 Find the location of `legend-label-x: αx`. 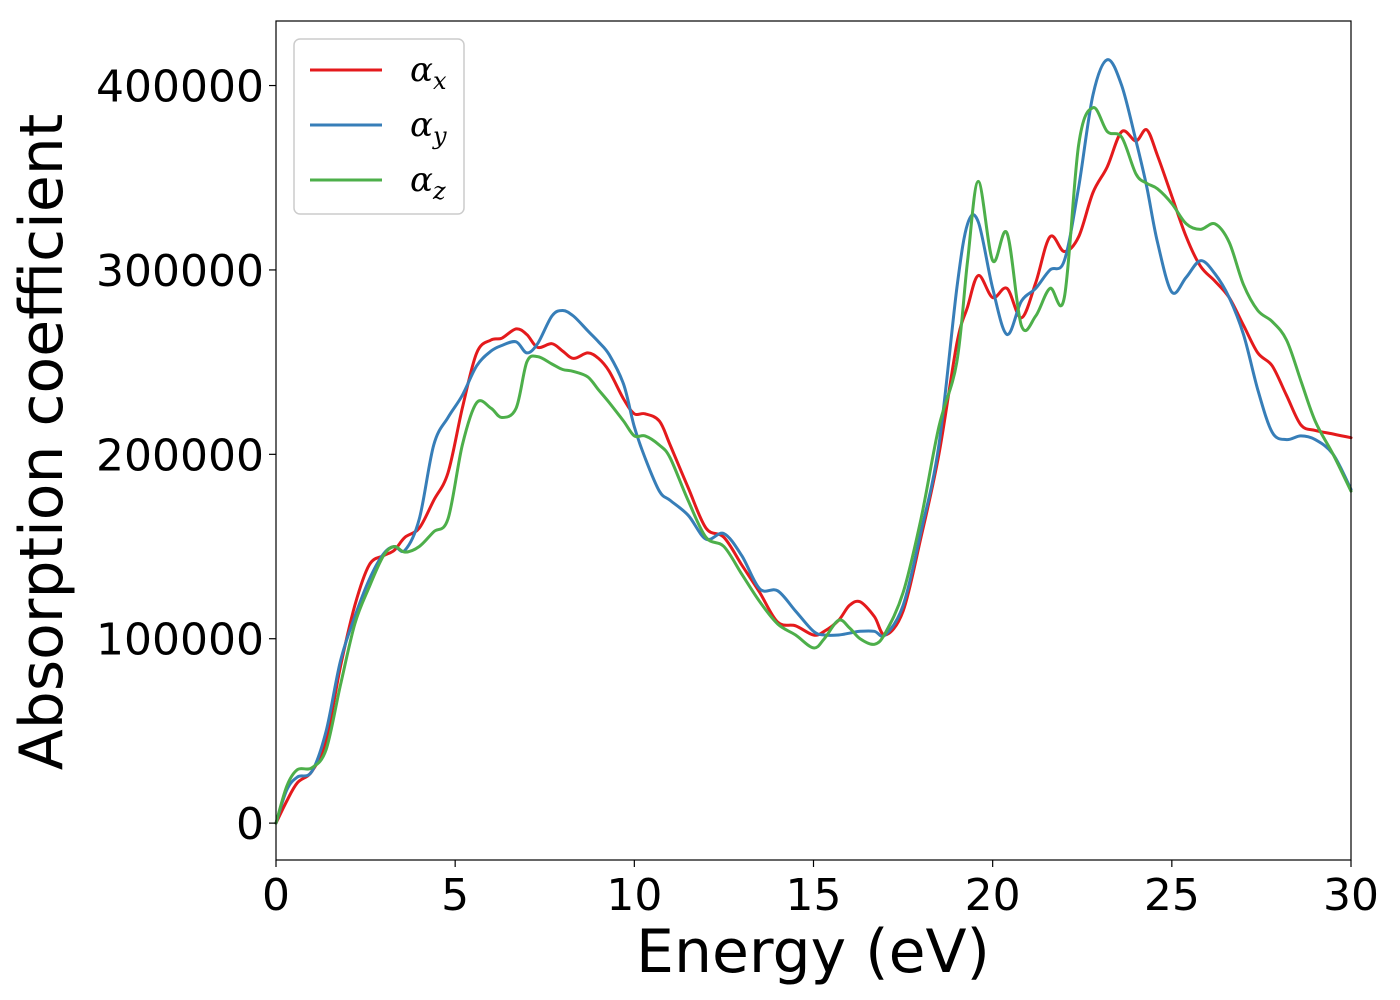

legend-label-x: αx is located at coordinates (428, 72).